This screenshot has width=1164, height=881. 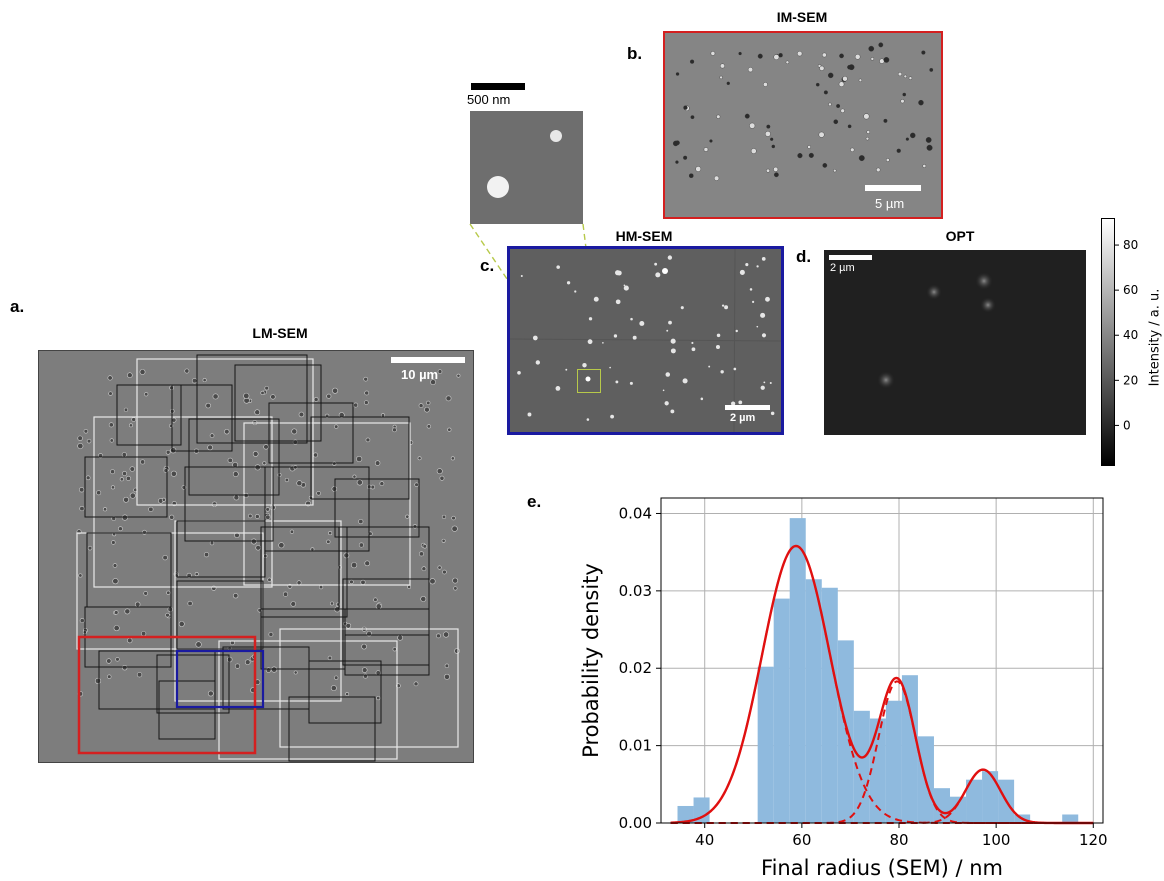 What do you see at coordinates (685, 814) in the screenshot?
I see `histogram-bar` at bounding box center [685, 814].